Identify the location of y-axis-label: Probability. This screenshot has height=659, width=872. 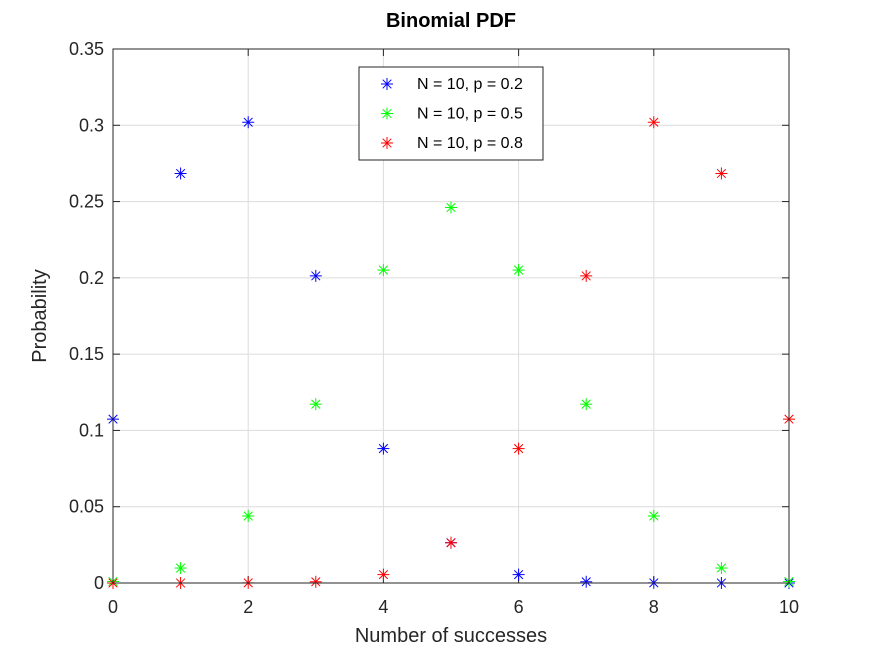
(40, 315).